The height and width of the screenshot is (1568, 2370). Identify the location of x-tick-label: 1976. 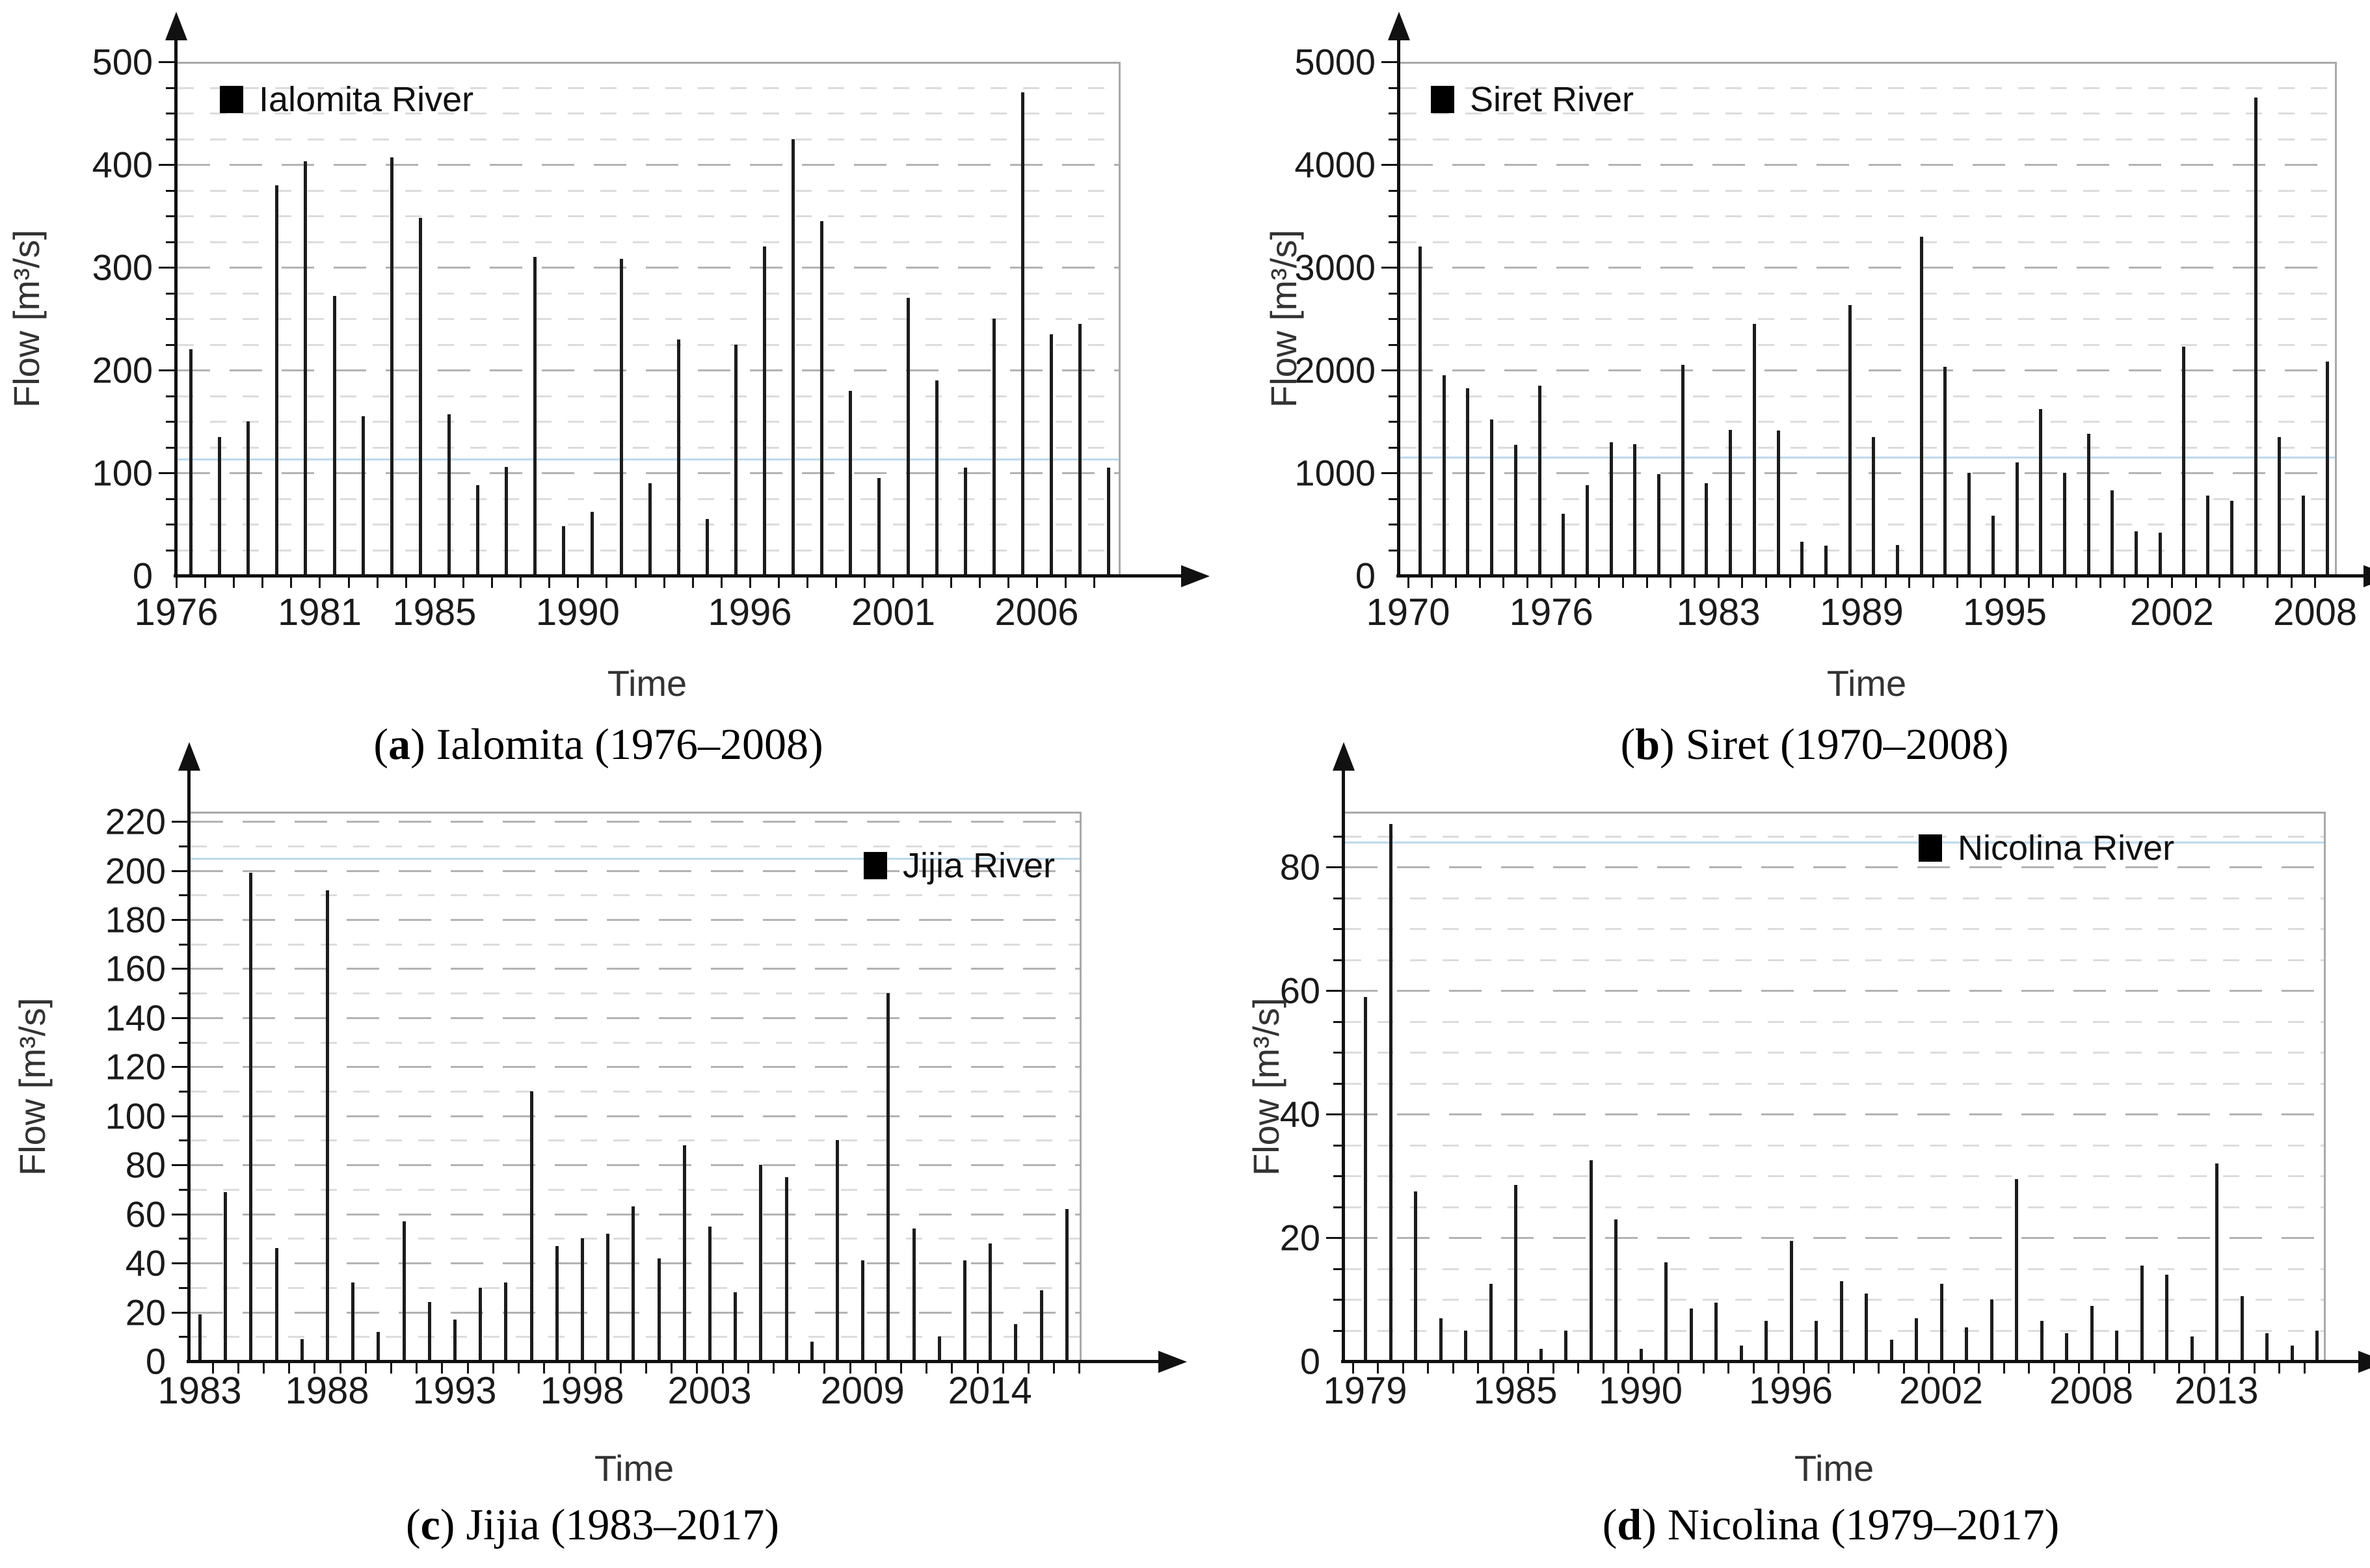
(176, 612).